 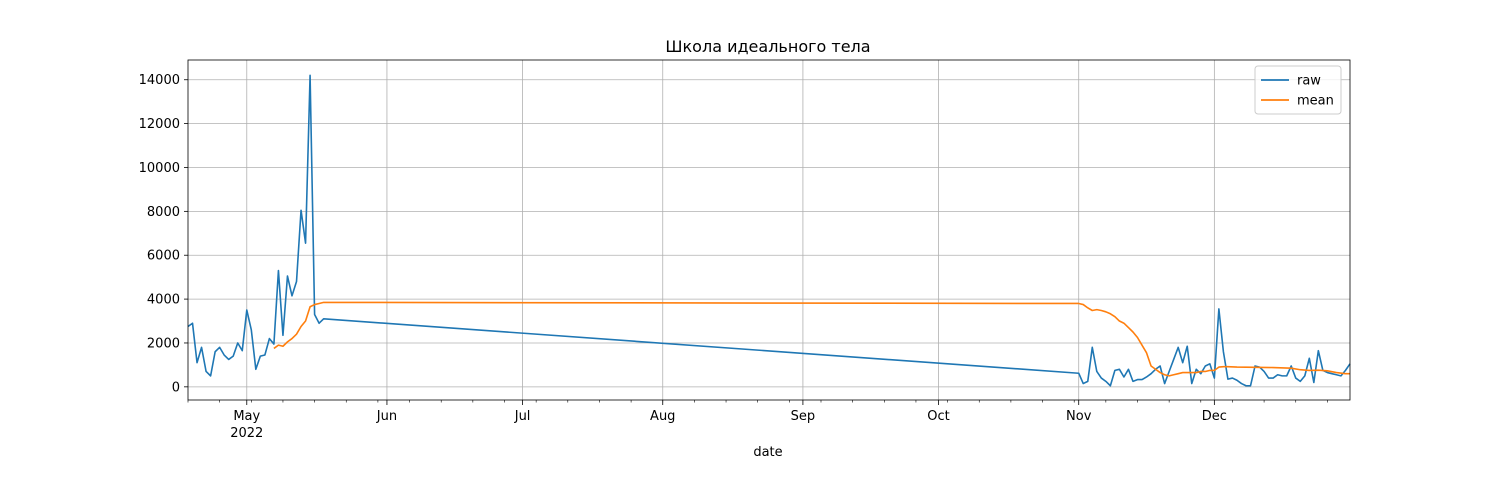 I want to click on y-tick-label: 4000, so click(x=163, y=300).